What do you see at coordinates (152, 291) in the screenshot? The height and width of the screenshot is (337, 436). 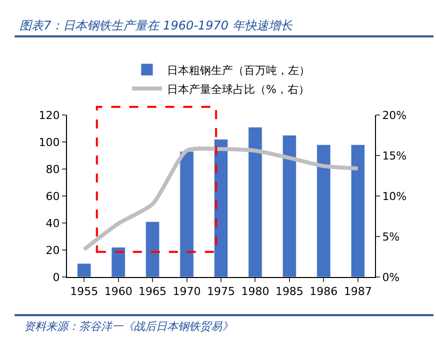 I see `x-tick-label: 1965` at bounding box center [152, 291].